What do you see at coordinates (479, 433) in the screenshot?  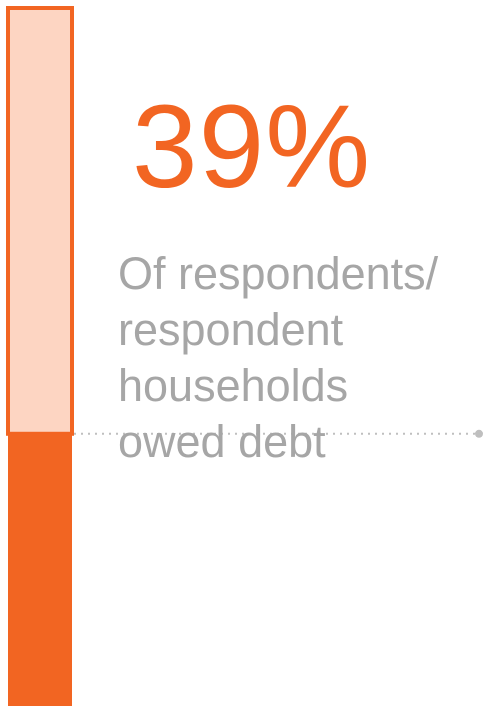 I see `leader-dot` at bounding box center [479, 433].